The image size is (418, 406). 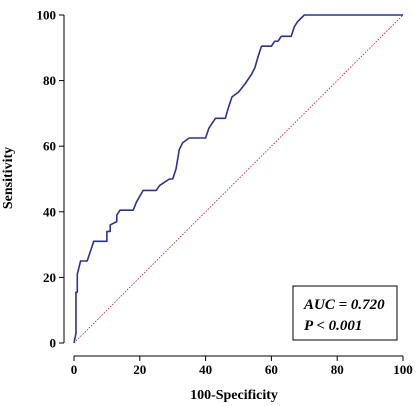 What do you see at coordinates (205, 369) in the screenshot?
I see `x-tick-label: 40` at bounding box center [205, 369].